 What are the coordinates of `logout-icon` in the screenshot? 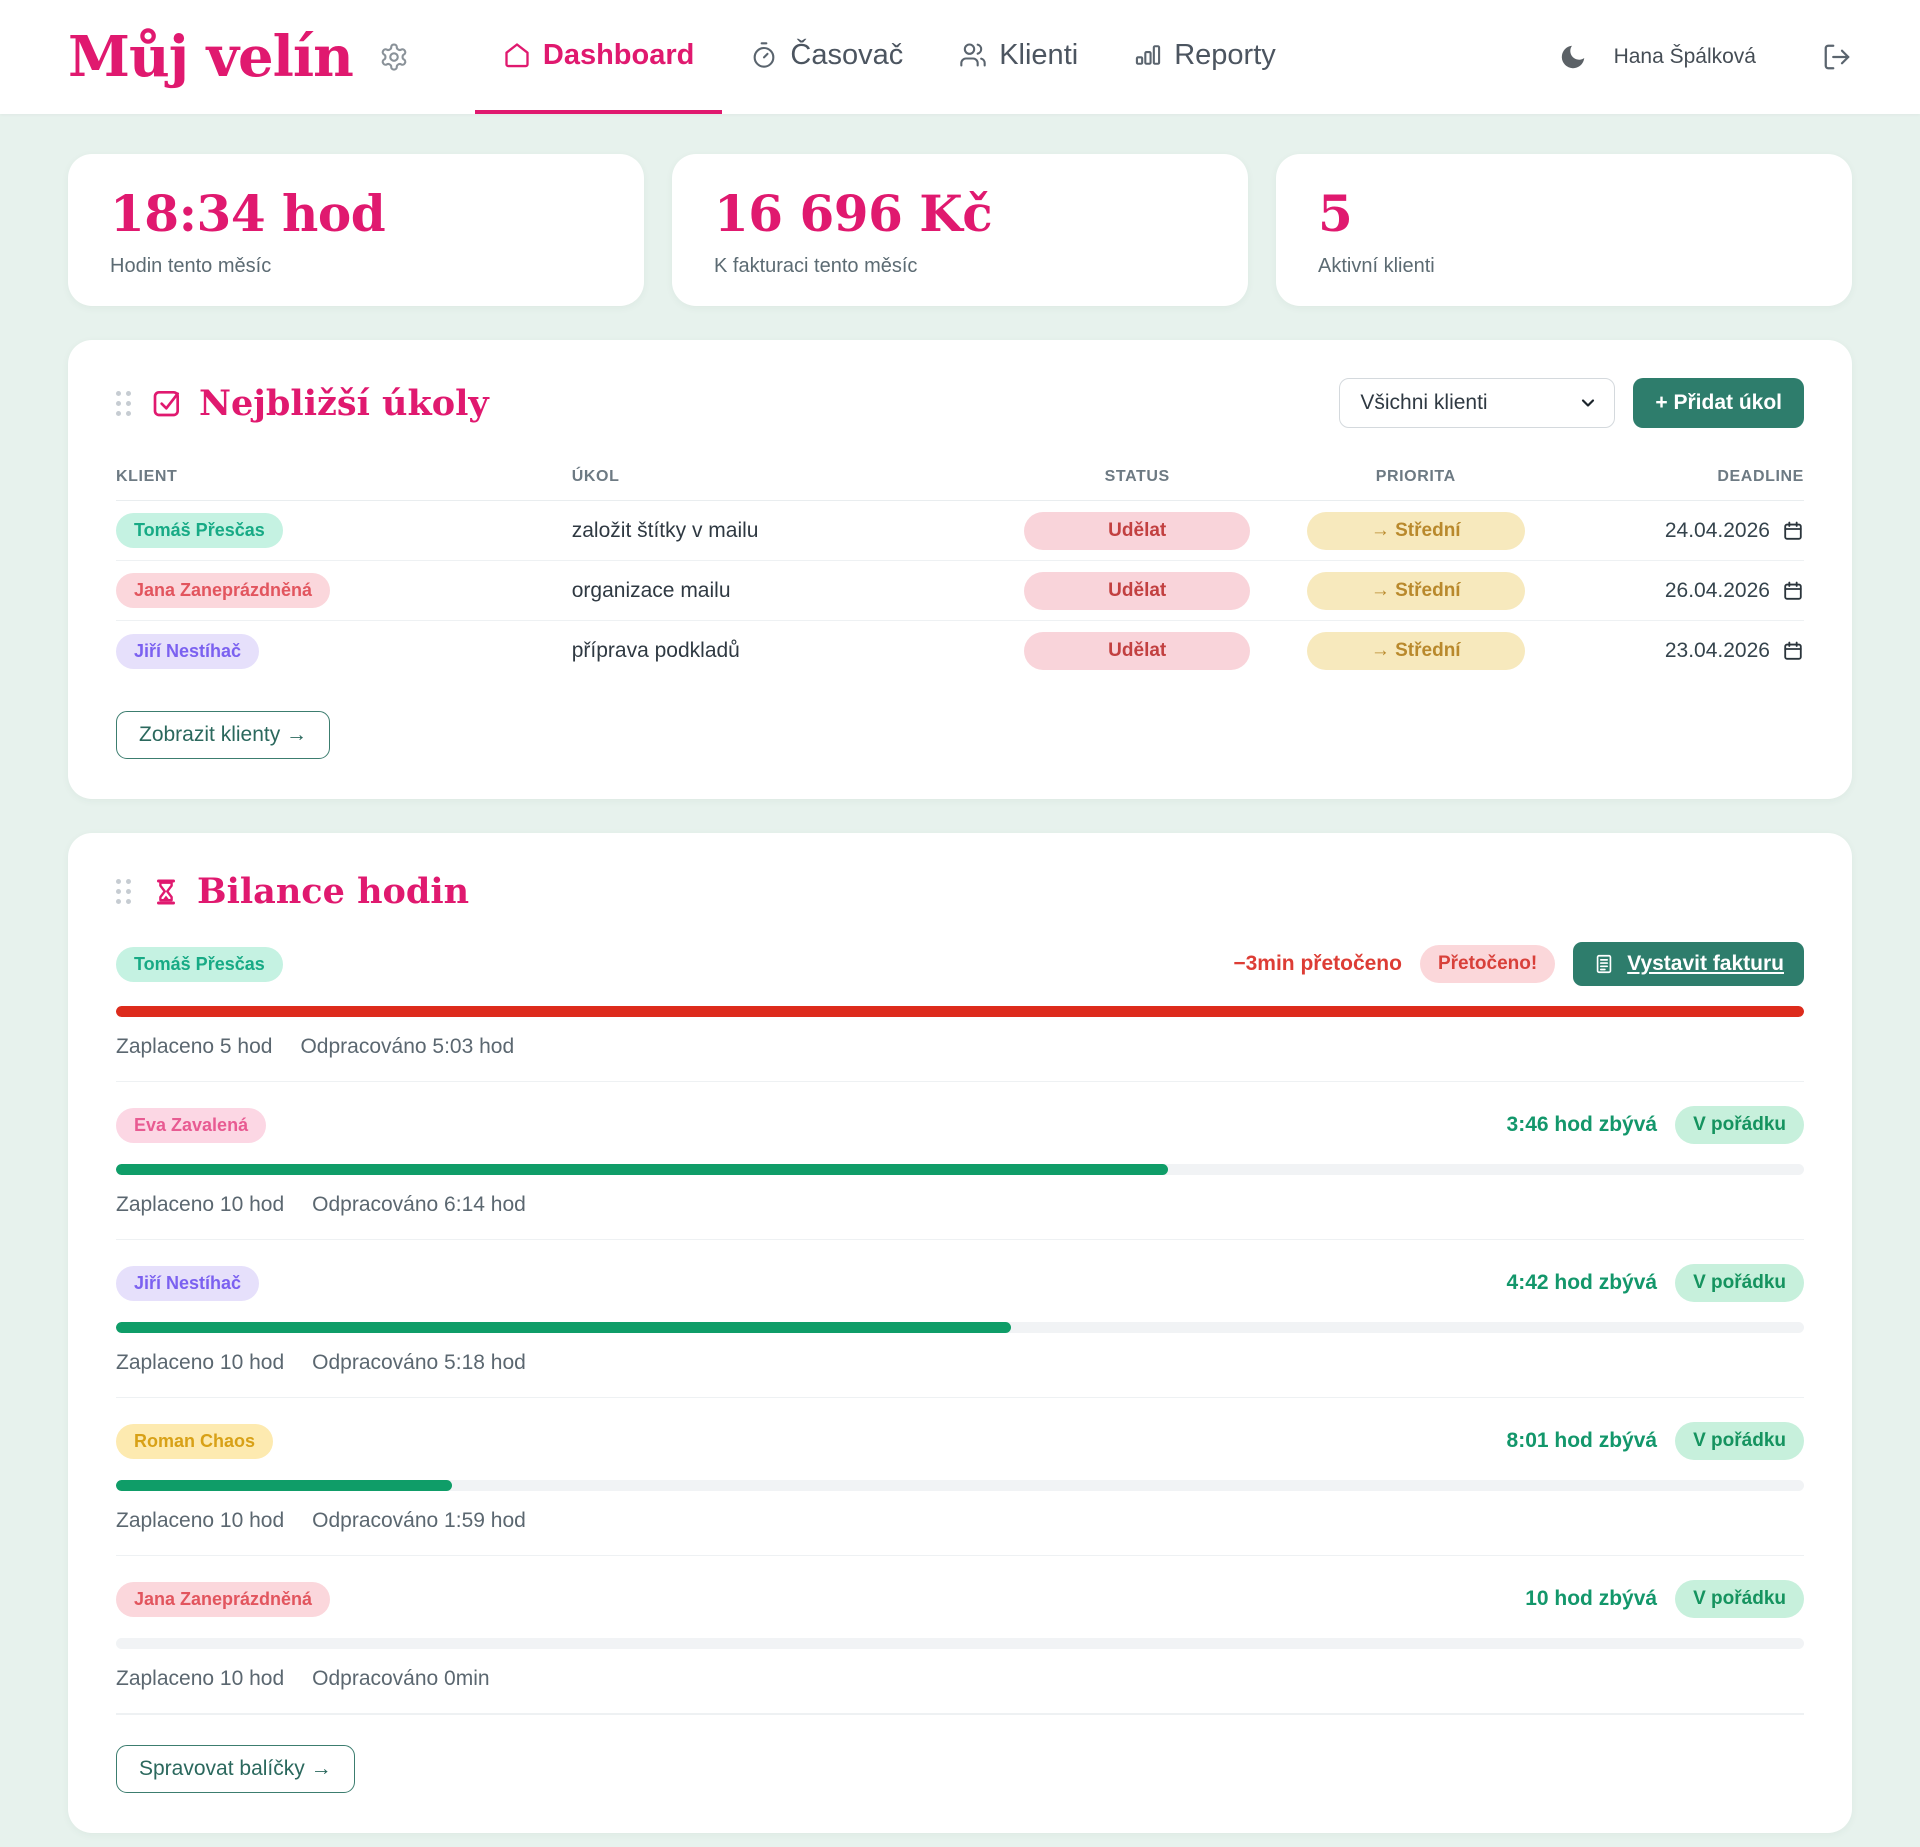 It's located at (1837, 57).